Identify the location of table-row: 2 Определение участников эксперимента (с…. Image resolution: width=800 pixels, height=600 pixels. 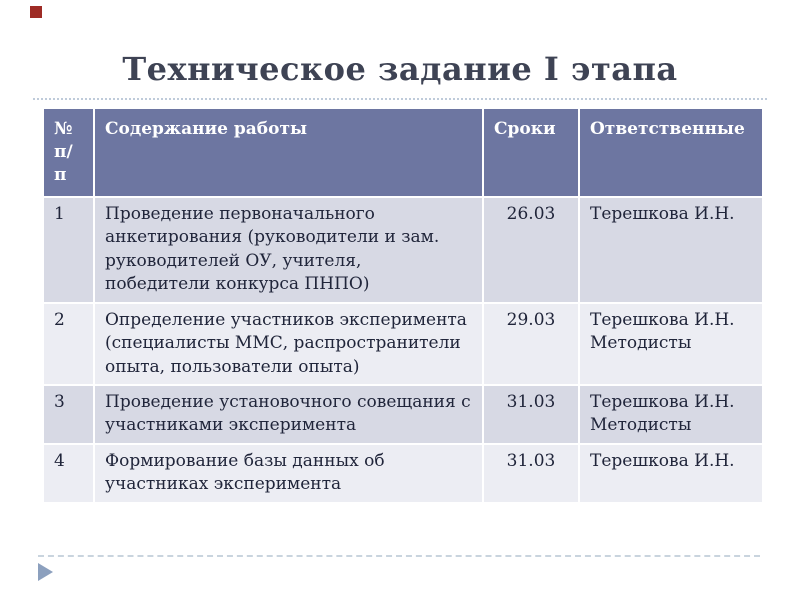
(403, 343).